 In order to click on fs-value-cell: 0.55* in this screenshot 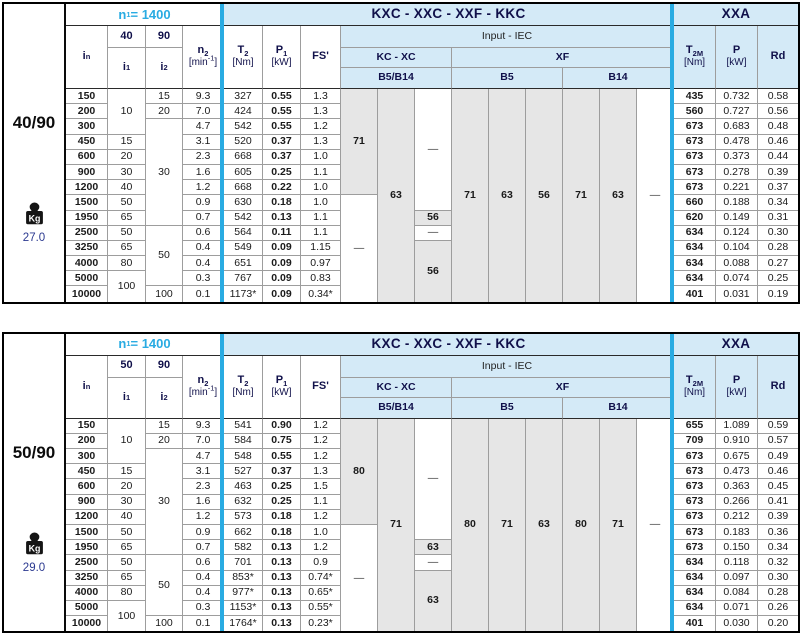, I will do `click(321, 608)`.